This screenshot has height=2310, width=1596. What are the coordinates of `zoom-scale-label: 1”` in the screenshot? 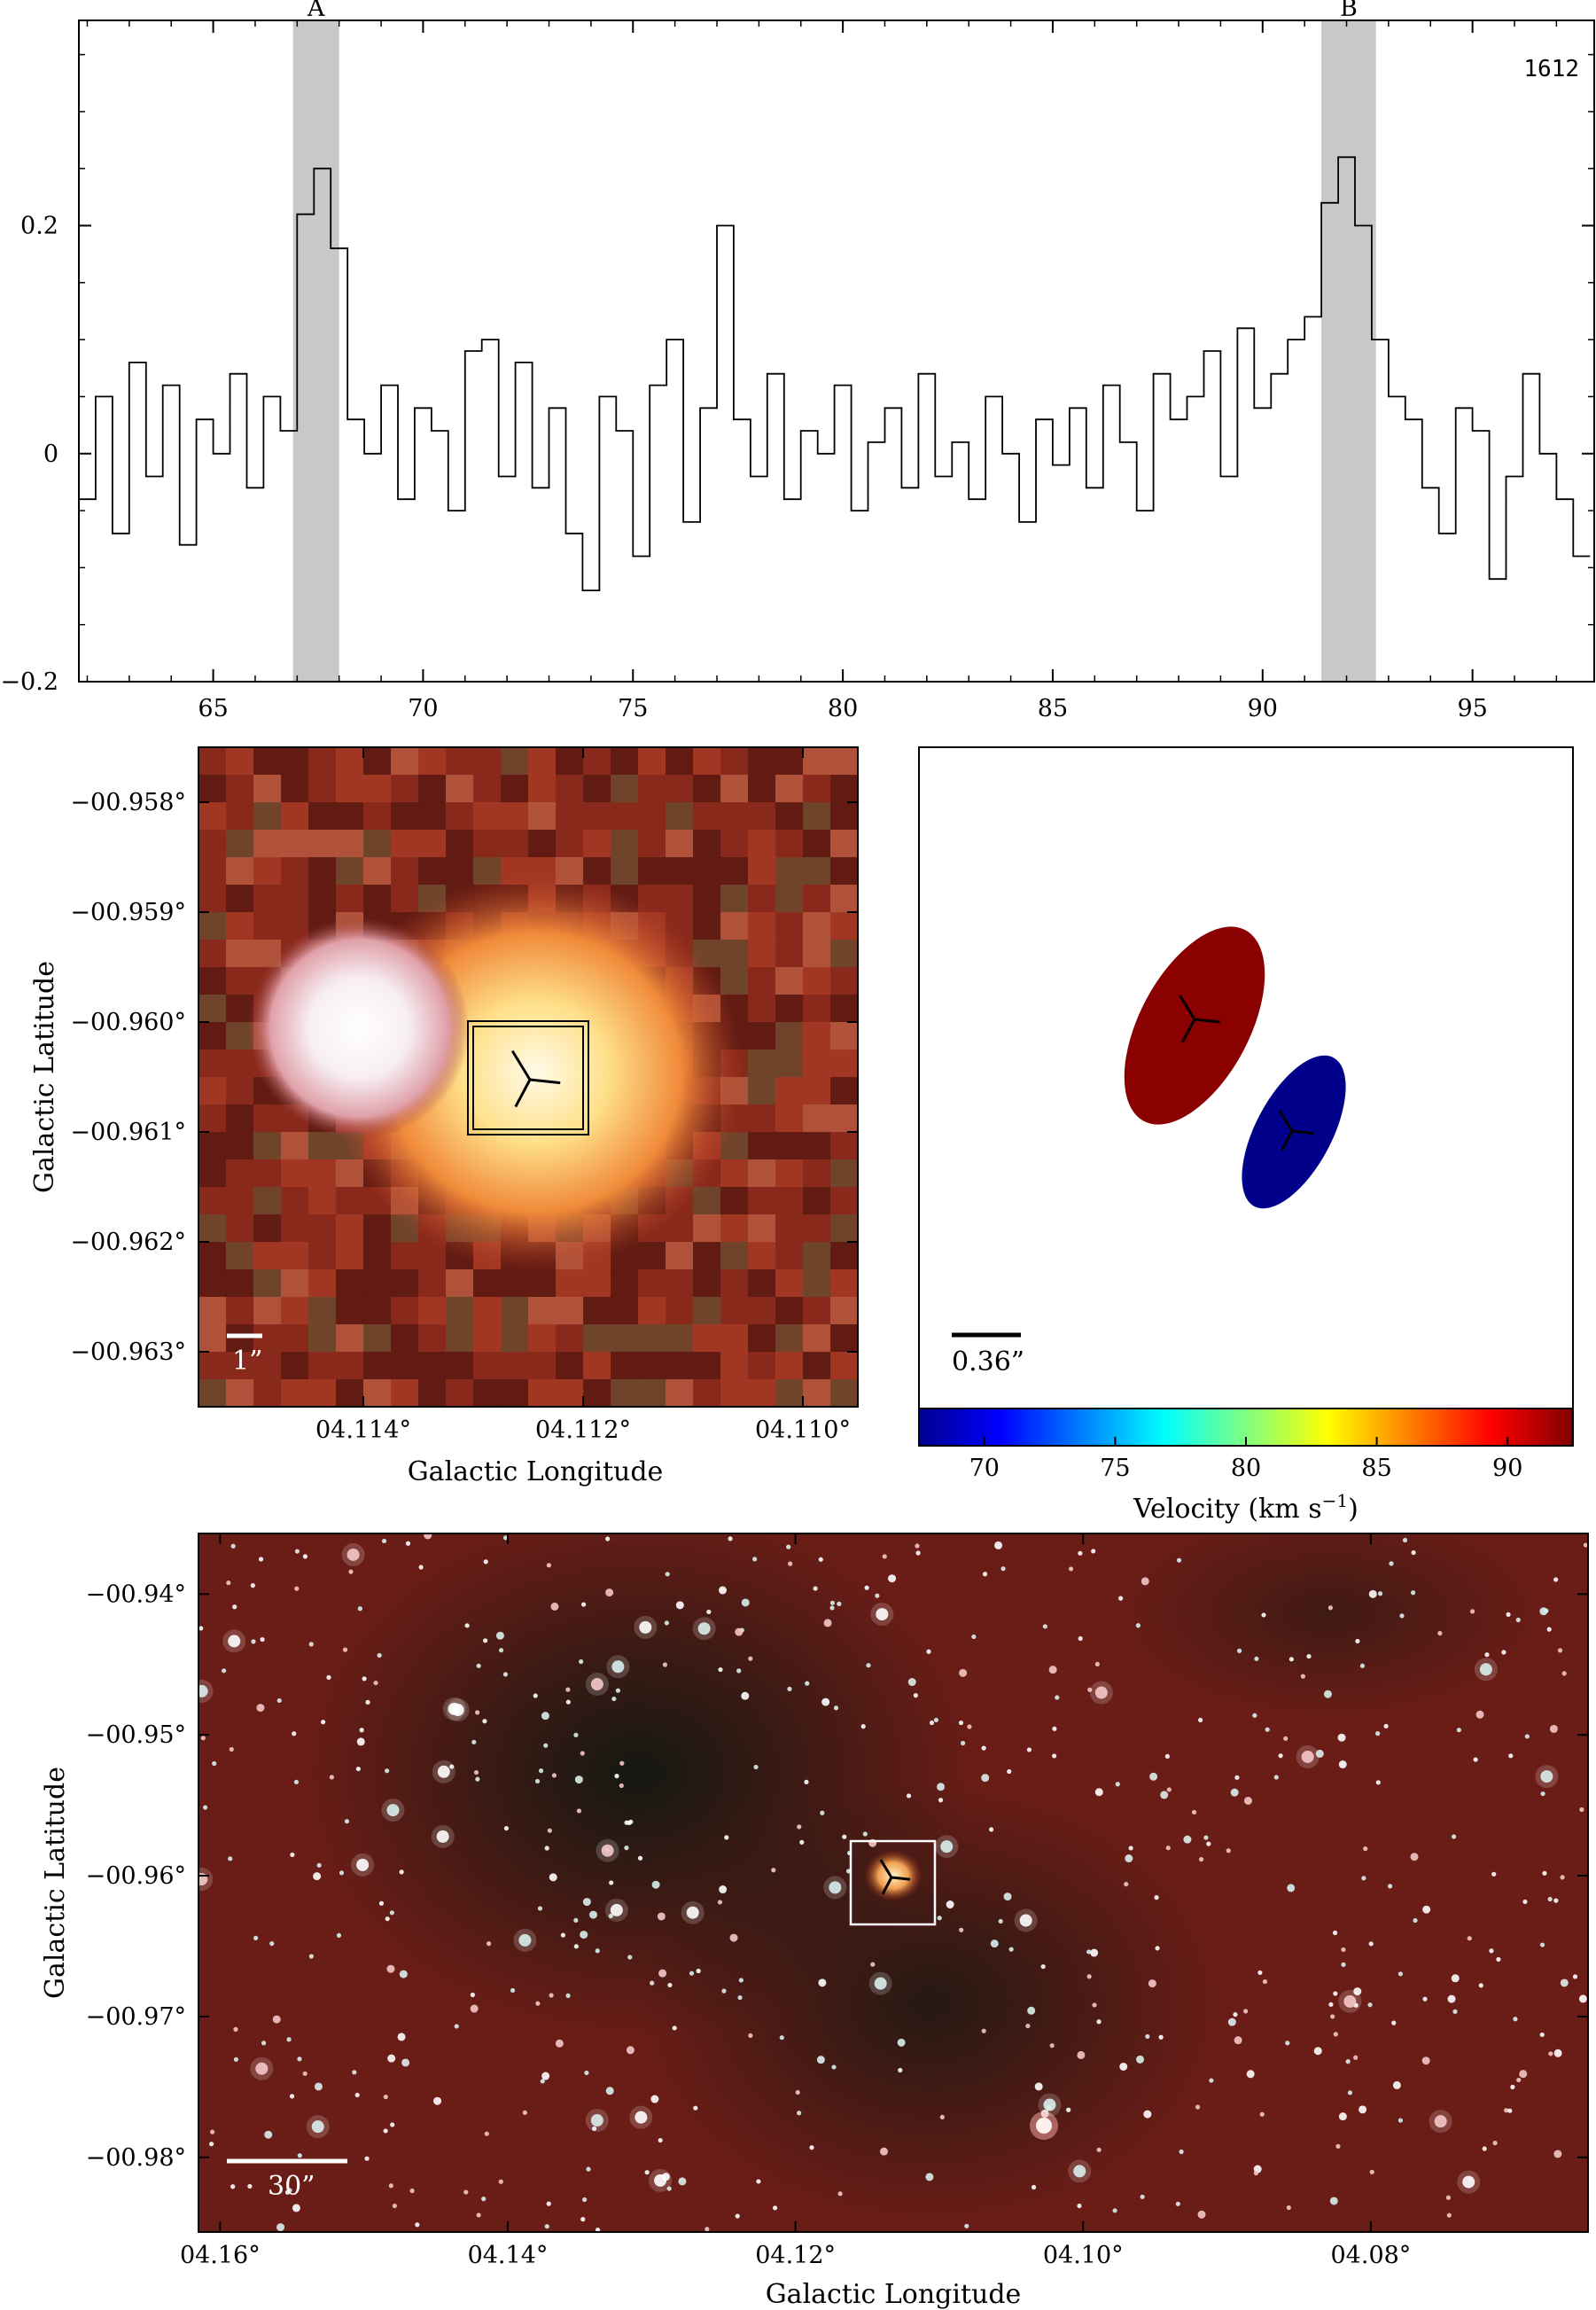 It's located at (247, 1361).